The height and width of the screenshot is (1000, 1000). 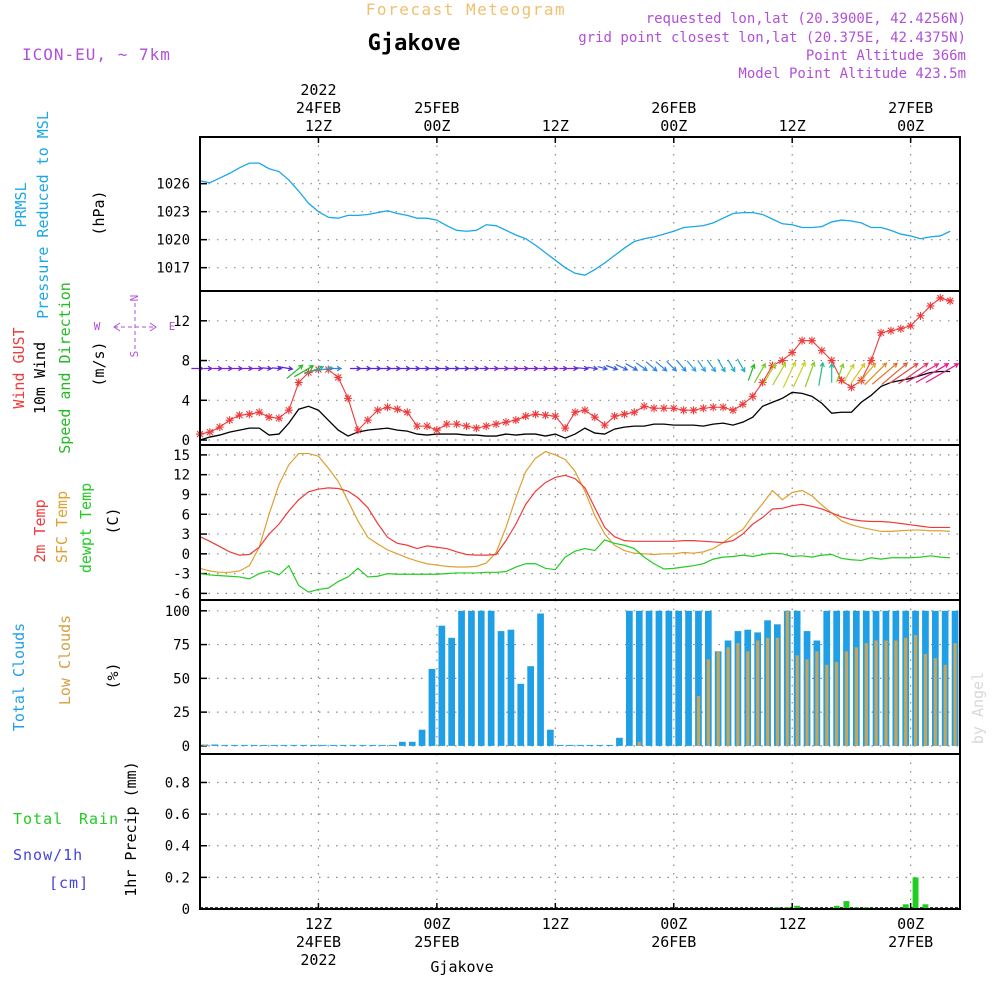 I want to click on clouds-axes: 0 25 50 75 100, so click(x=562, y=677).